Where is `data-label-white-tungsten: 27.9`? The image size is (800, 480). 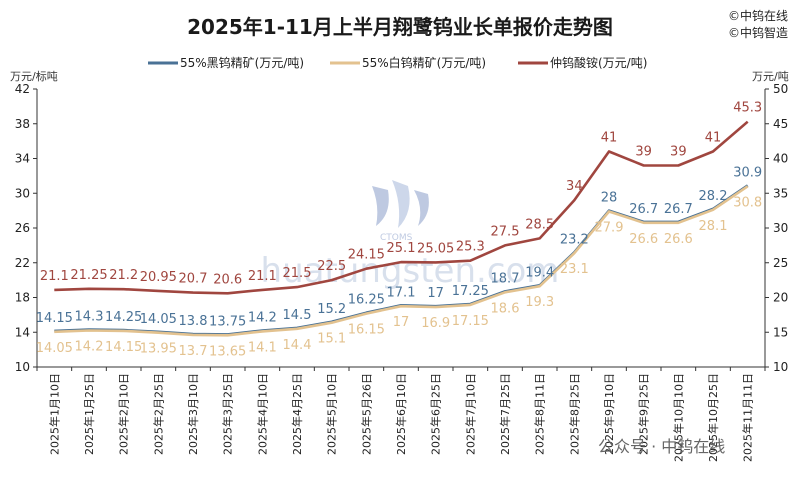 data-label-white-tungsten: 27.9 is located at coordinates (609, 227).